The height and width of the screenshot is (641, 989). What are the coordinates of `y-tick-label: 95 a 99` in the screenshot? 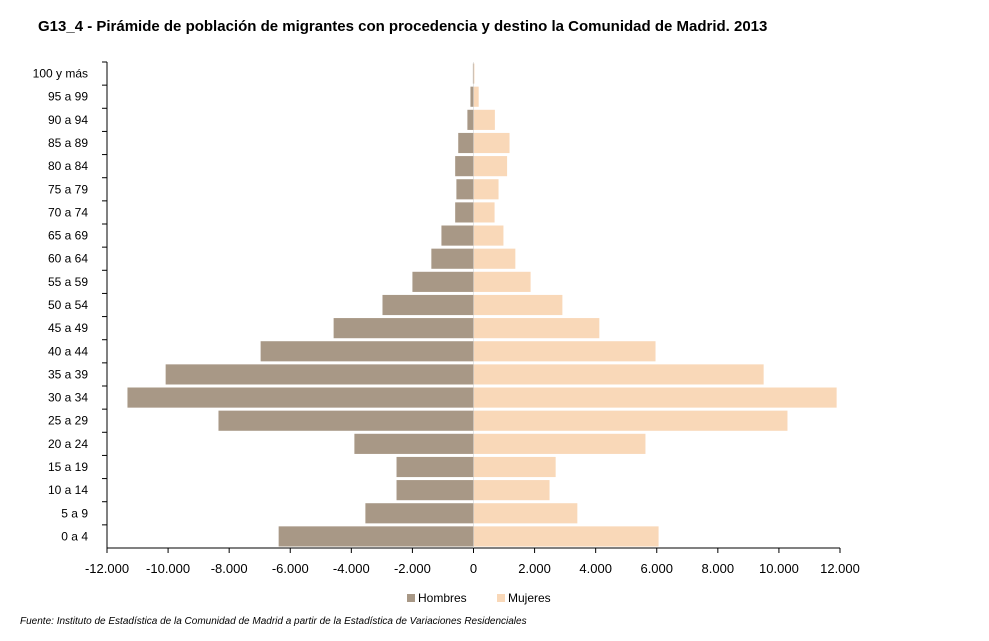 It's located at (68, 97).